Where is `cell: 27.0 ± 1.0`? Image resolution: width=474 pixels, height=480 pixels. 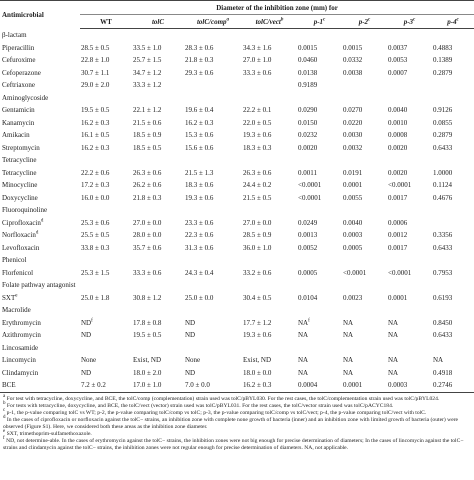 cell: 27.0 ± 1.0 is located at coordinates (269, 60).